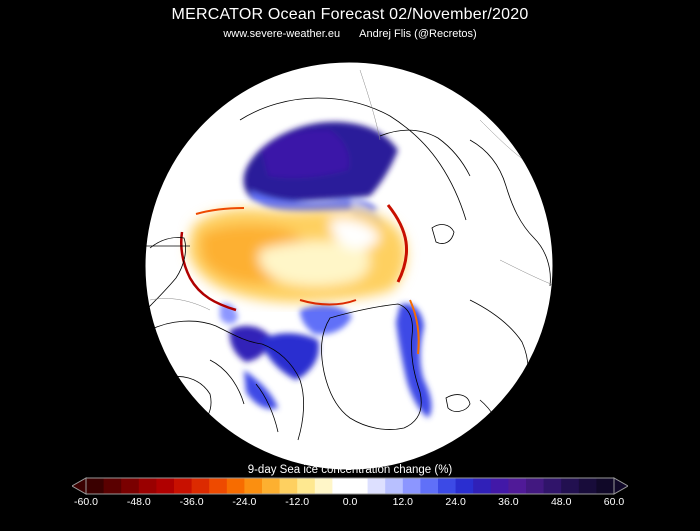  I want to click on siberia-coast, so click(353, 159).